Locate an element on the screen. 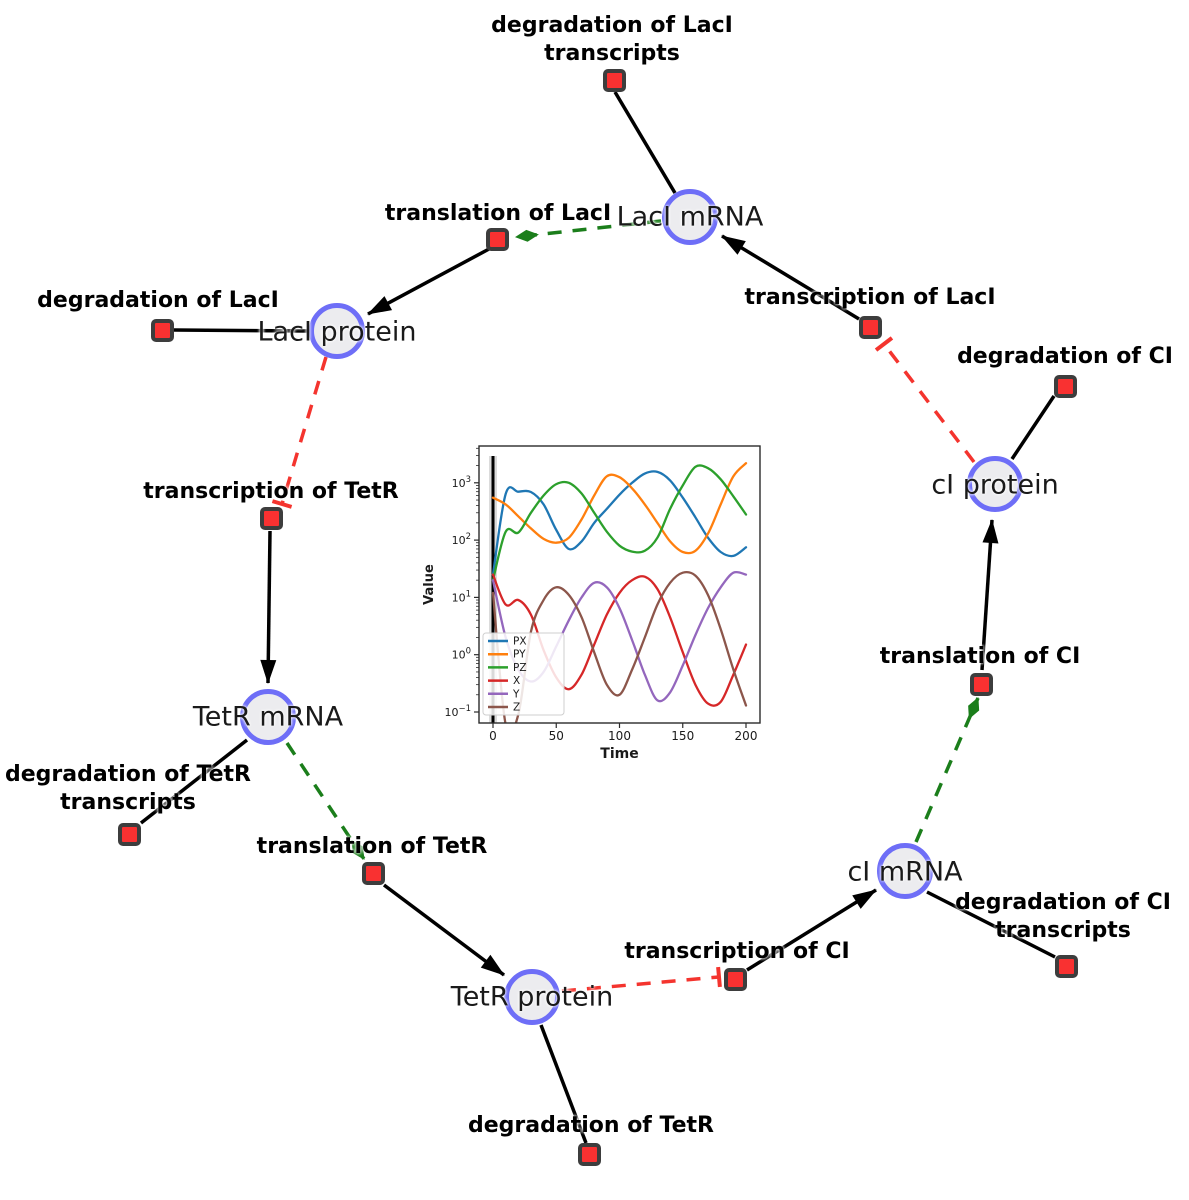 This screenshot has width=1189, height=1200. reaction-label-transcription-of-ci: transcription of CI is located at coordinates (737, 951).